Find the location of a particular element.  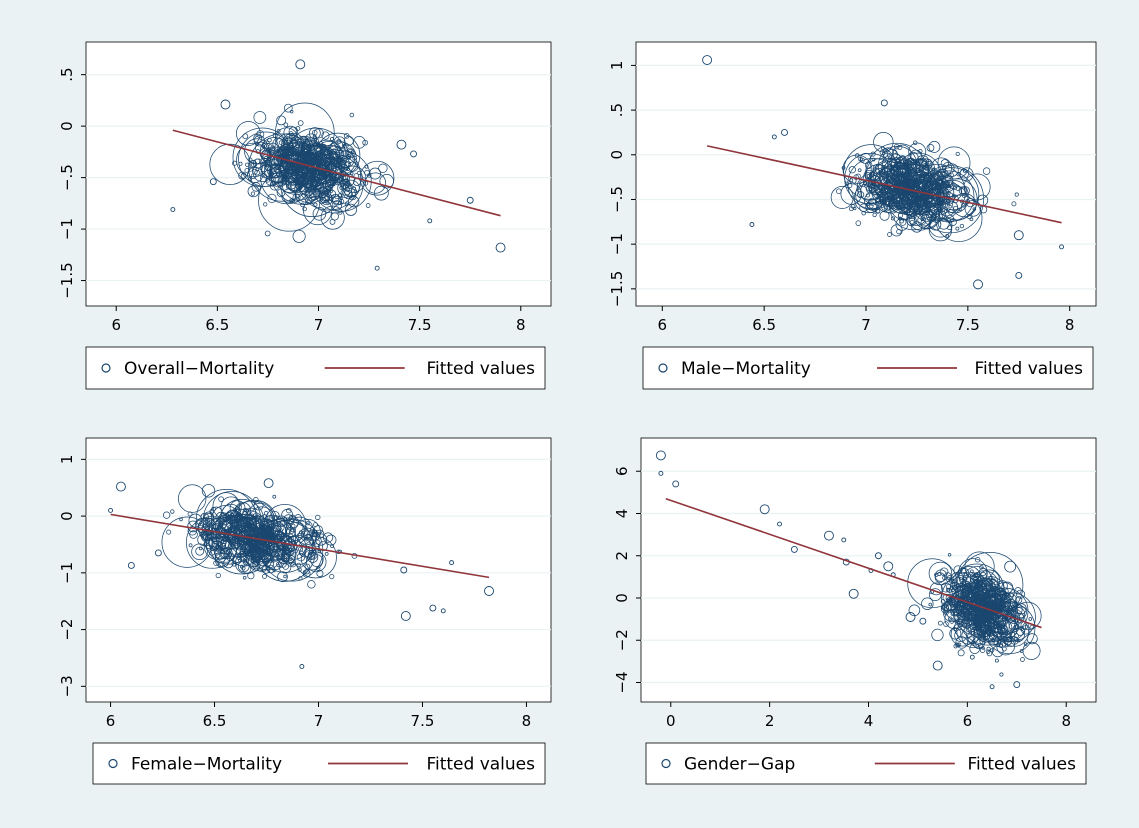

y-tick-label: −3 is located at coordinates (67, 686).